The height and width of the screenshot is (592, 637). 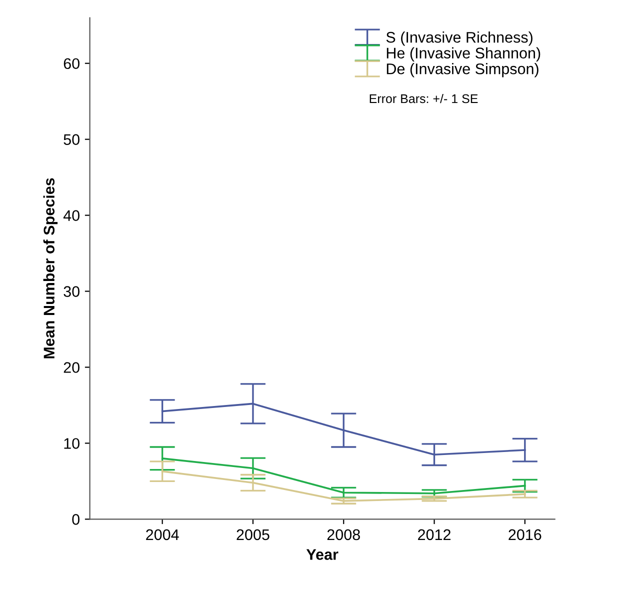 I want to click on y-tick-label: 50, so click(x=72, y=140).